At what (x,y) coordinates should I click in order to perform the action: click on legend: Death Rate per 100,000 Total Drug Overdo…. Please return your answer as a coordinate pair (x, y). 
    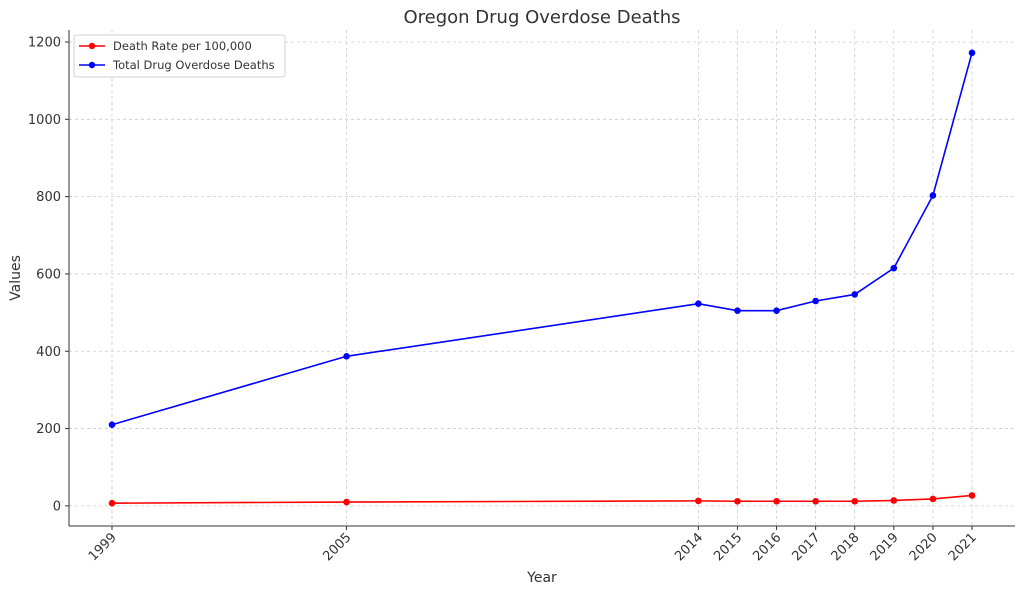
    Looking at the image, I should click on (179, 56).